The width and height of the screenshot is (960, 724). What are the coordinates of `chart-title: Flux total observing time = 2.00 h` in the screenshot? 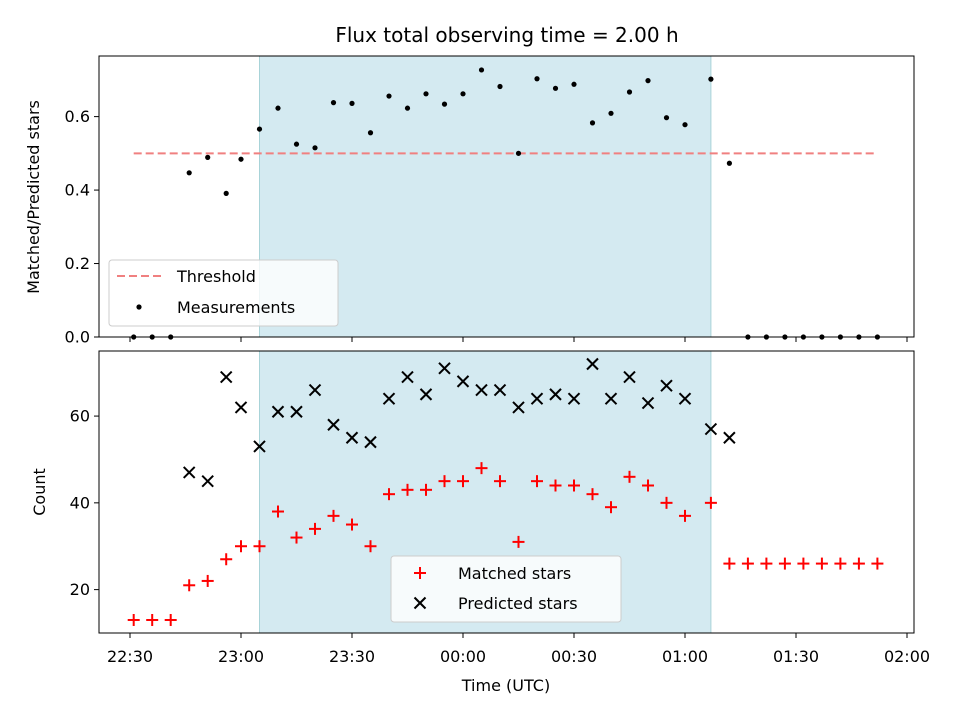 It's located at (506, 35).